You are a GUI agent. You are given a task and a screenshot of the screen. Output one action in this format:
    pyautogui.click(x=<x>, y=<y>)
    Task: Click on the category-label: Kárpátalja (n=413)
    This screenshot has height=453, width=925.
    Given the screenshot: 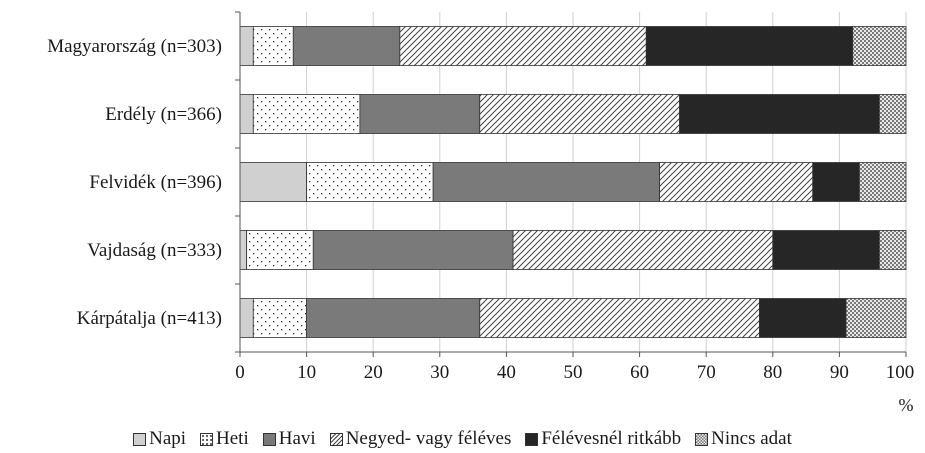 What is the action you would take?
    pyautogui.click(x=149, y=318)
    